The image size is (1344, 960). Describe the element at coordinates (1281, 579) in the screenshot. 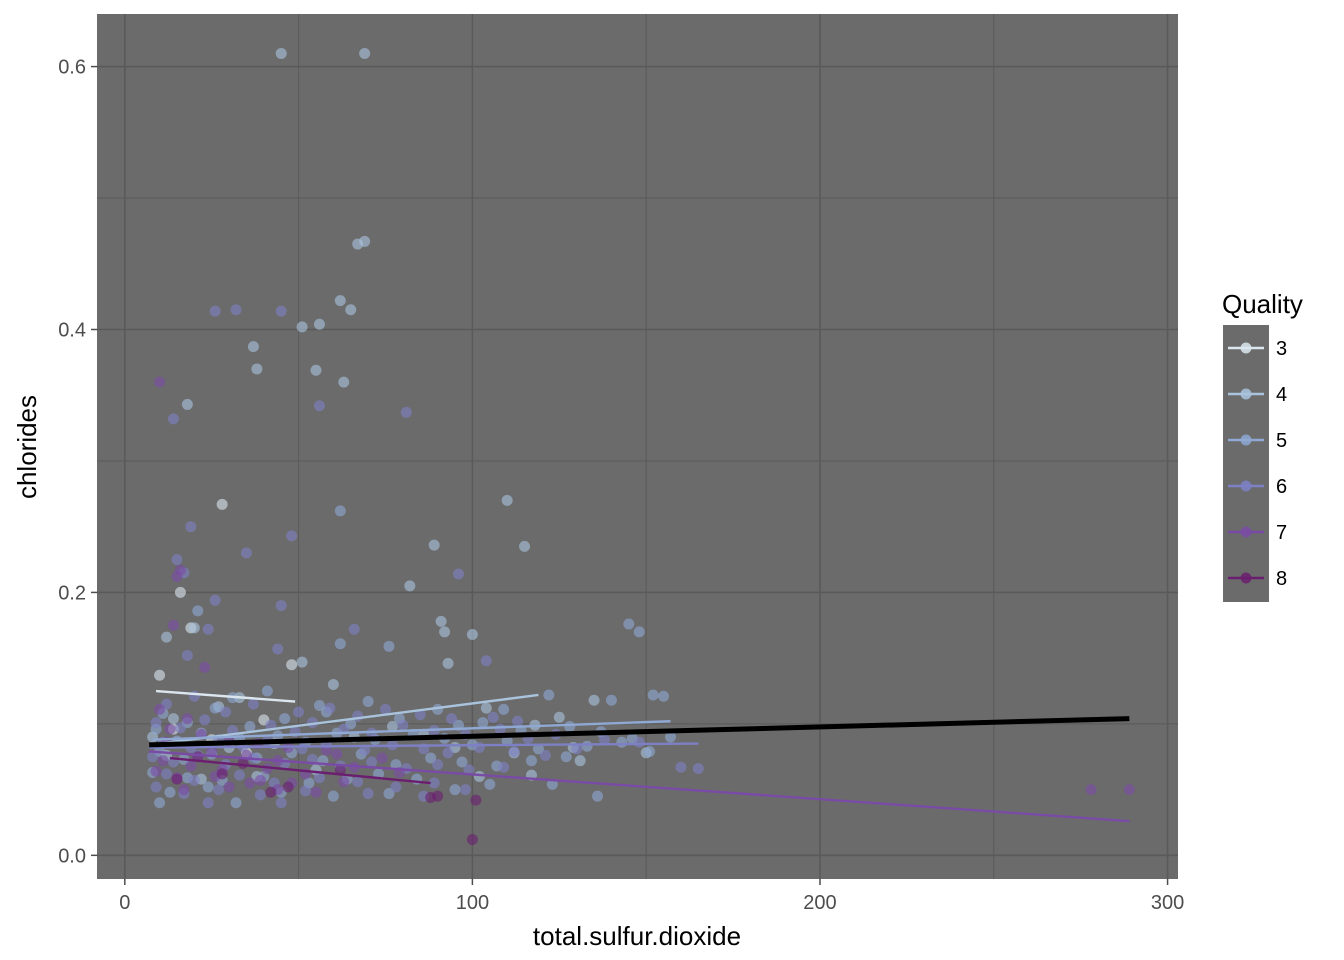

I see `legend-label: 8` at that location.